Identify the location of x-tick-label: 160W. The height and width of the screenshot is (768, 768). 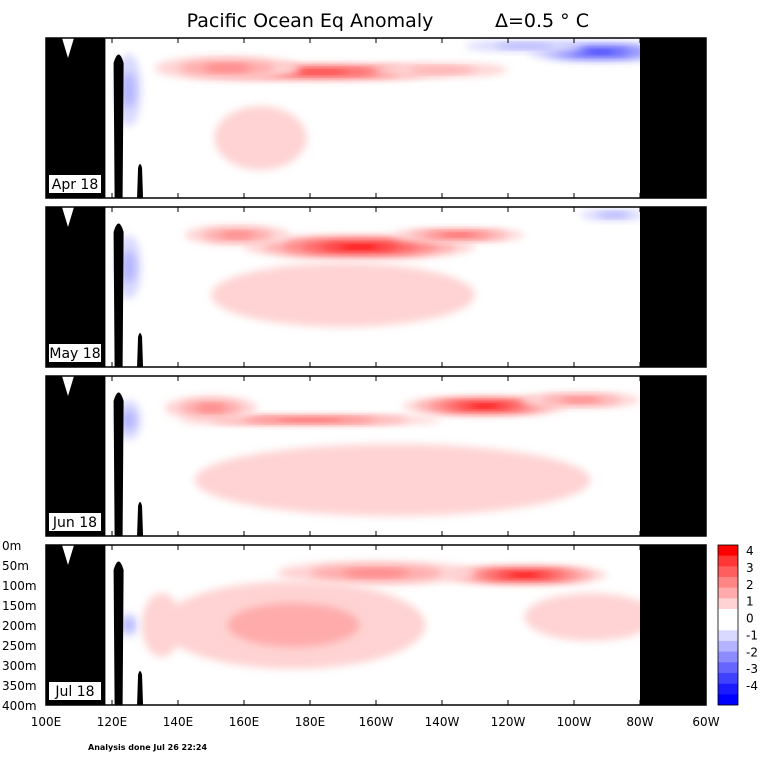
(376, 722).